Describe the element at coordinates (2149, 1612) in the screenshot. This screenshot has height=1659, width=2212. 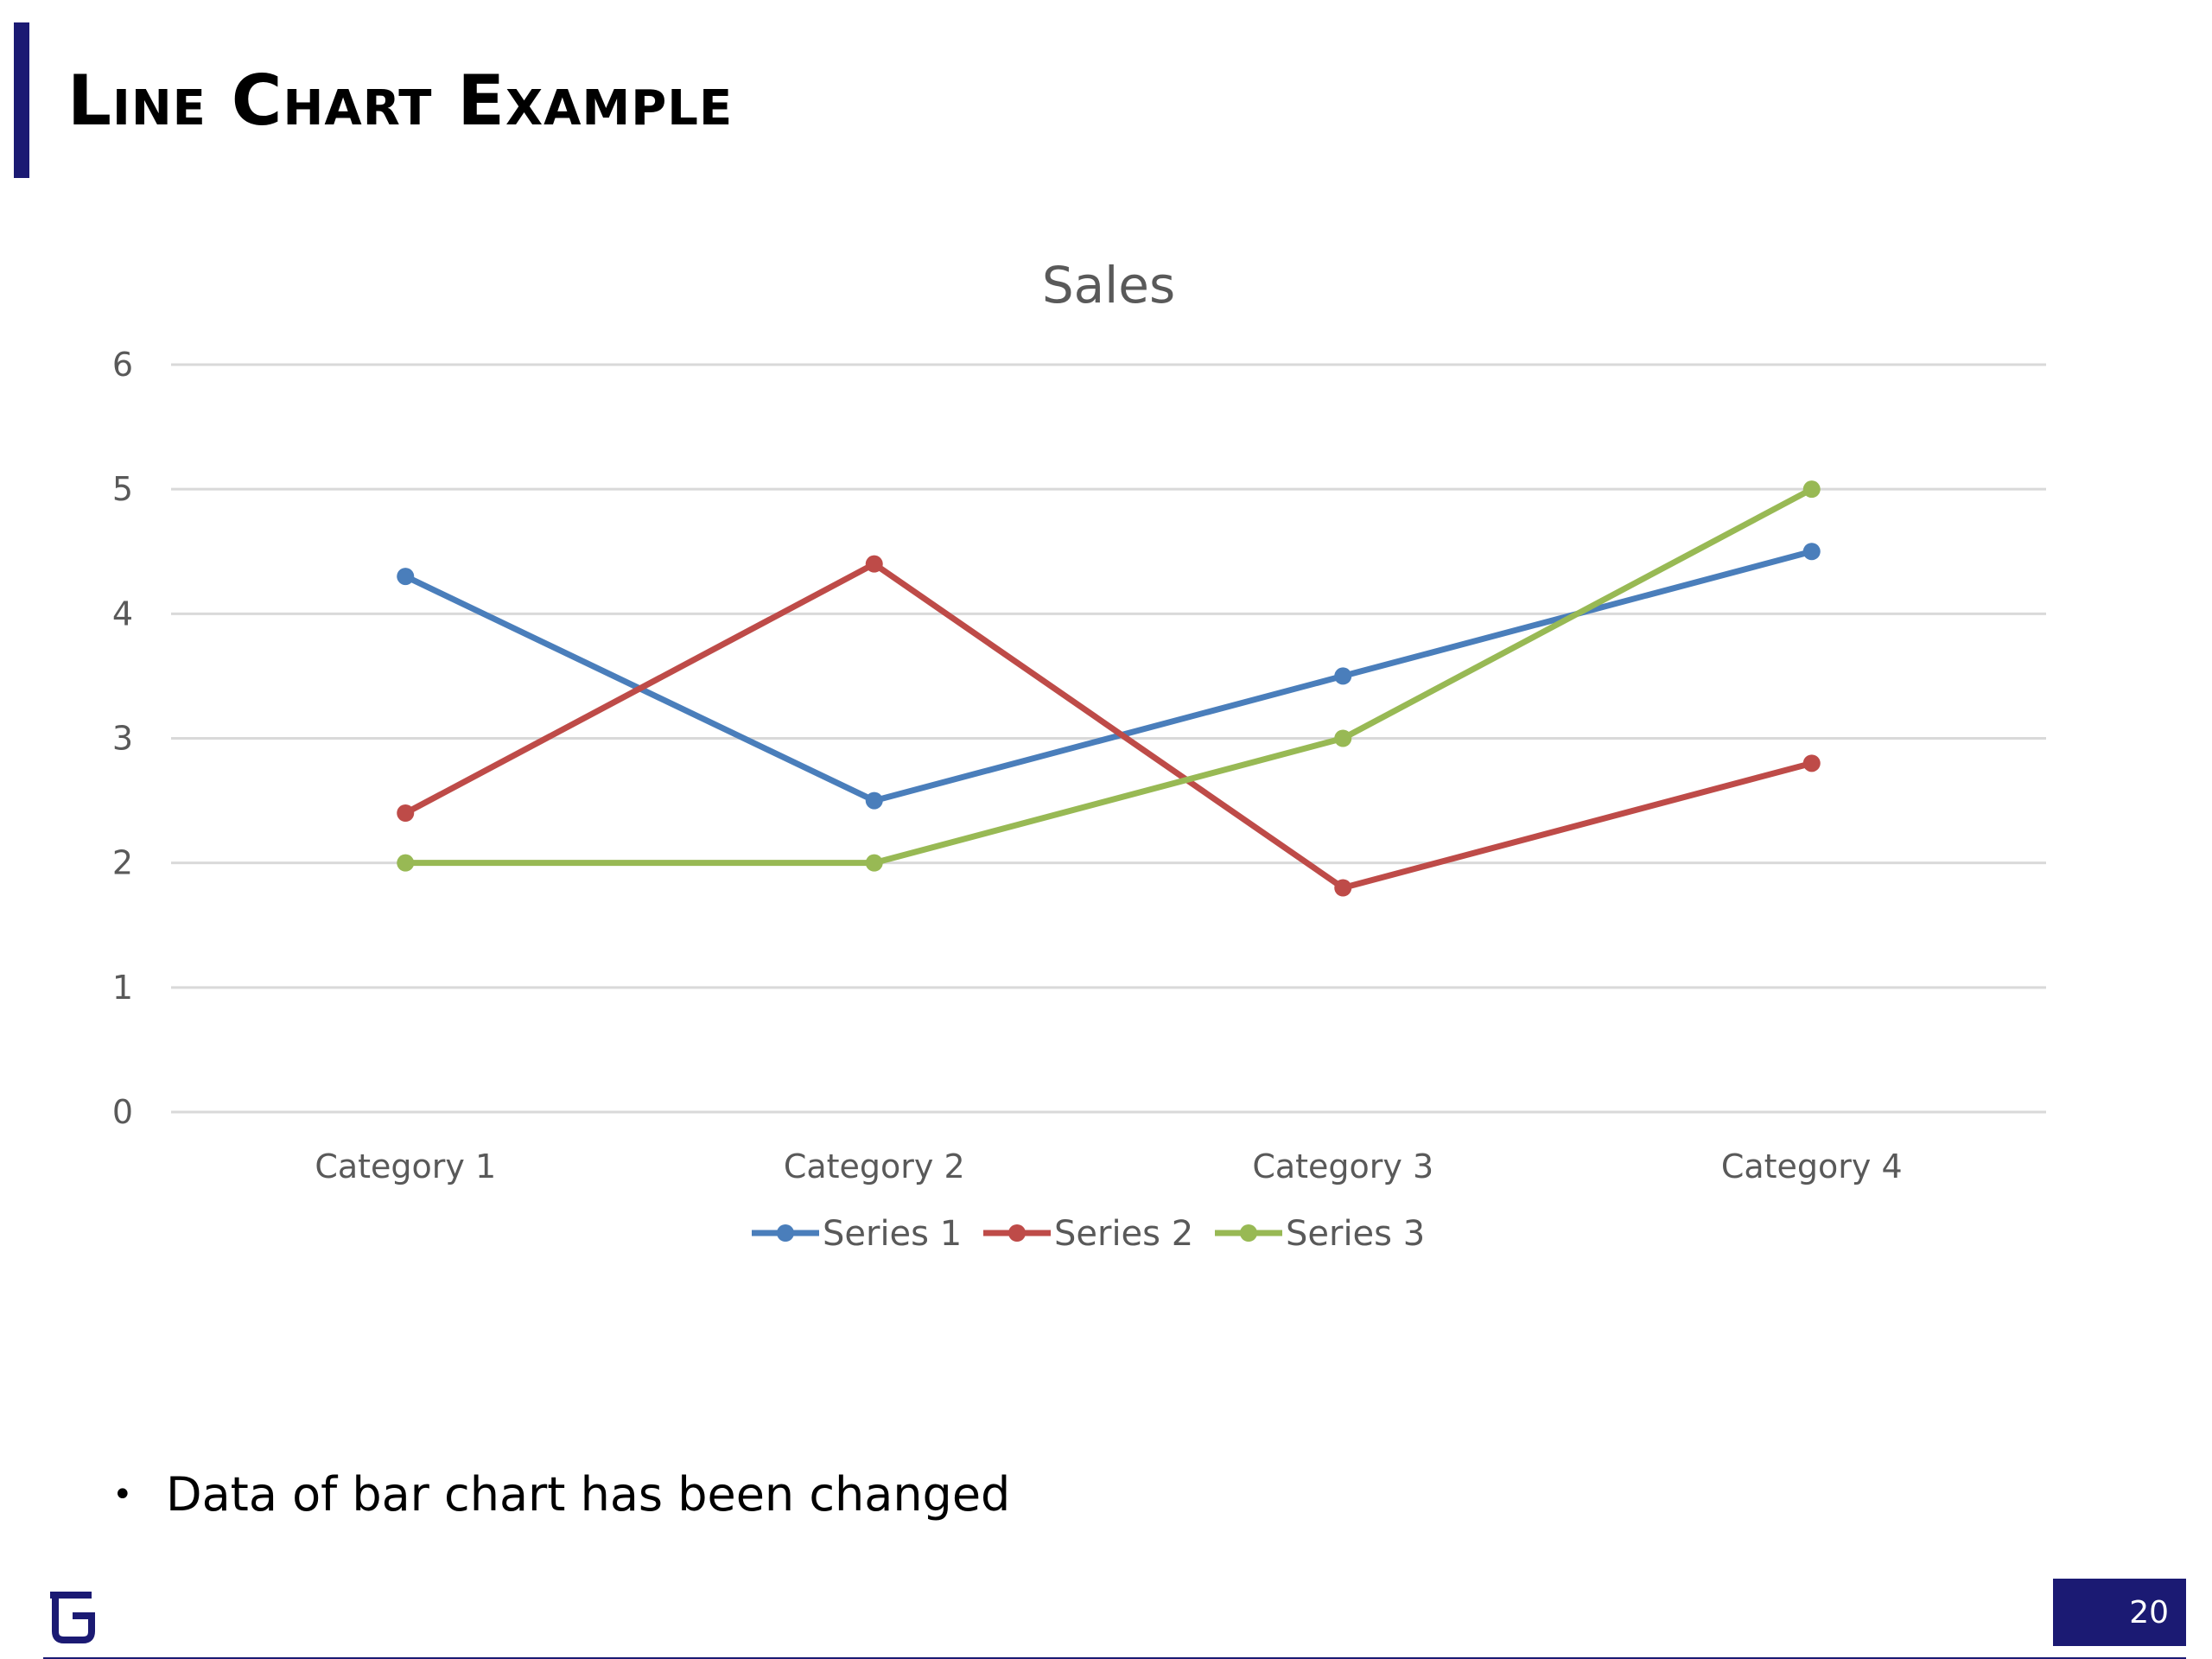
I see `page-number: 20` at that location.